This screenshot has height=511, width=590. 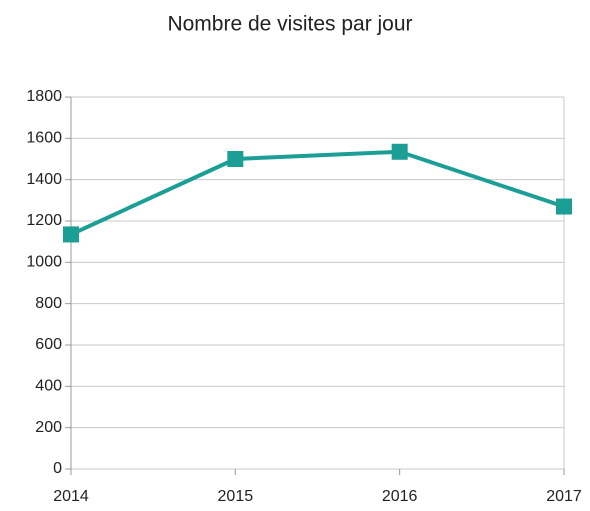 I want to click on x-tick-label: 2016, so click(x=400, y=496).